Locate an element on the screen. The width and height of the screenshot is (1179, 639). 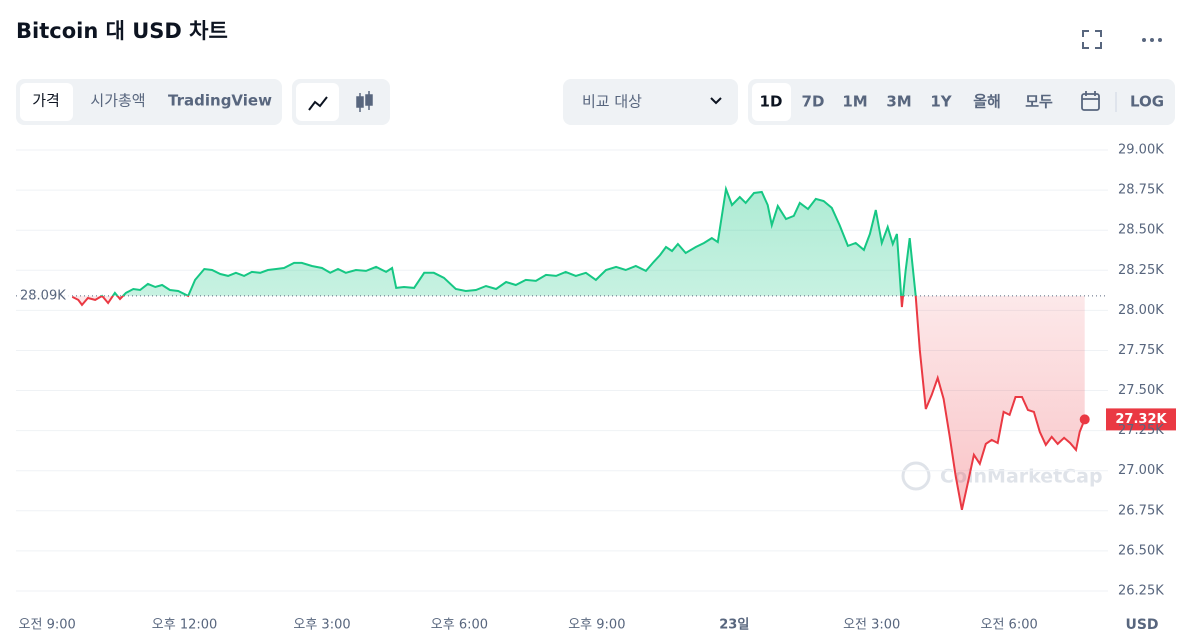
more-icon is located at coordinates (1152, 40).